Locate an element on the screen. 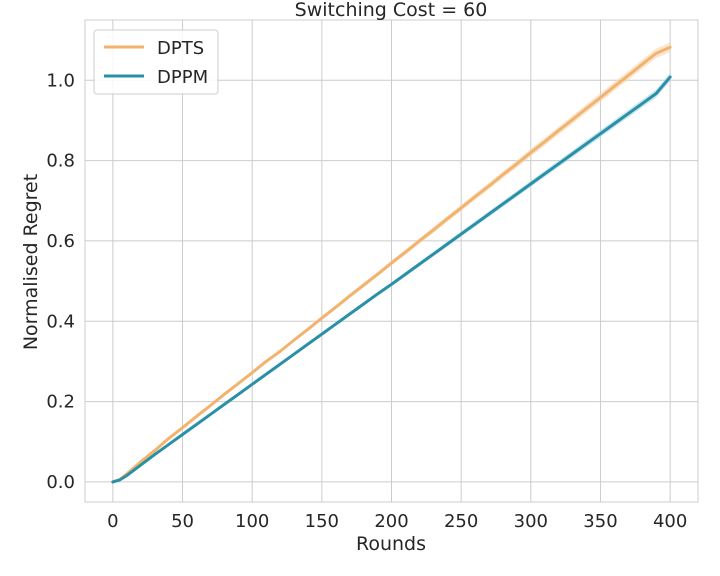 The height and width of the screenshot is (576, 720). legend-label-dpts: DPTS is located at coordinates (180, 48).